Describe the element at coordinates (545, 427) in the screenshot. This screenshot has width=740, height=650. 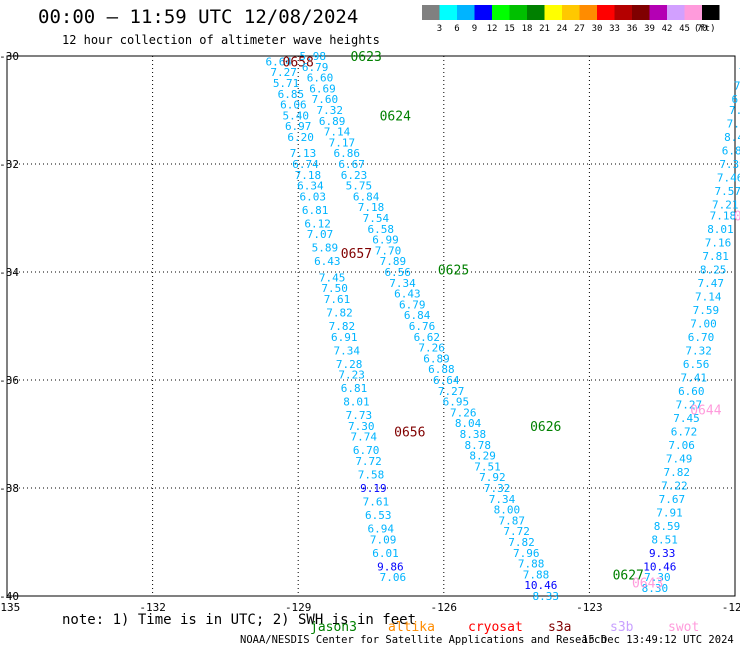
I see `pass-label: 0626` at that location.